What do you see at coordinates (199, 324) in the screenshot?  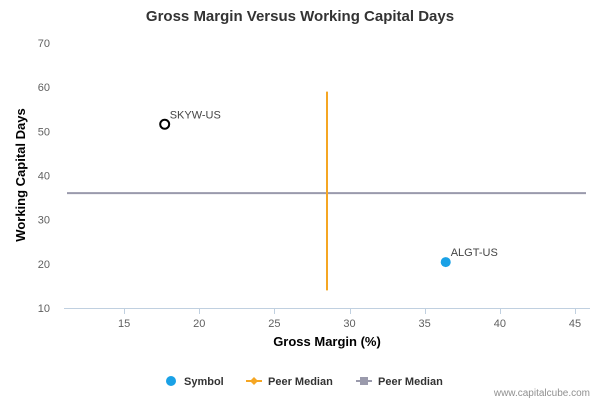 I see `x-tick-label: 20` at bounding box center [199, 324].